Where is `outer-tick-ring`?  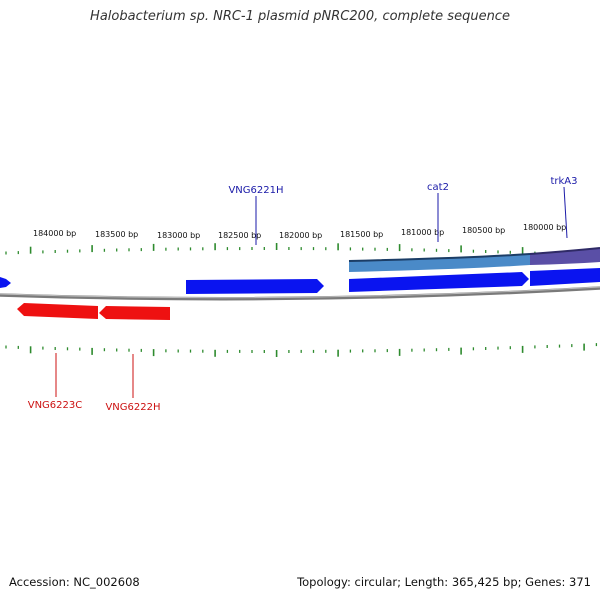 outer-tick-ring is located at coordinates (301, 250).